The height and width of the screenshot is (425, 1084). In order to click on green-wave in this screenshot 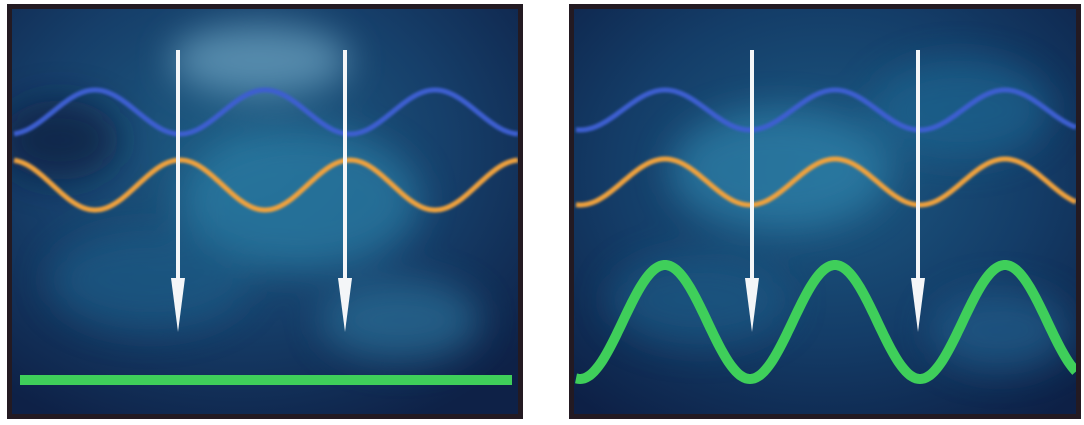, I will do `click(825, 322)`.